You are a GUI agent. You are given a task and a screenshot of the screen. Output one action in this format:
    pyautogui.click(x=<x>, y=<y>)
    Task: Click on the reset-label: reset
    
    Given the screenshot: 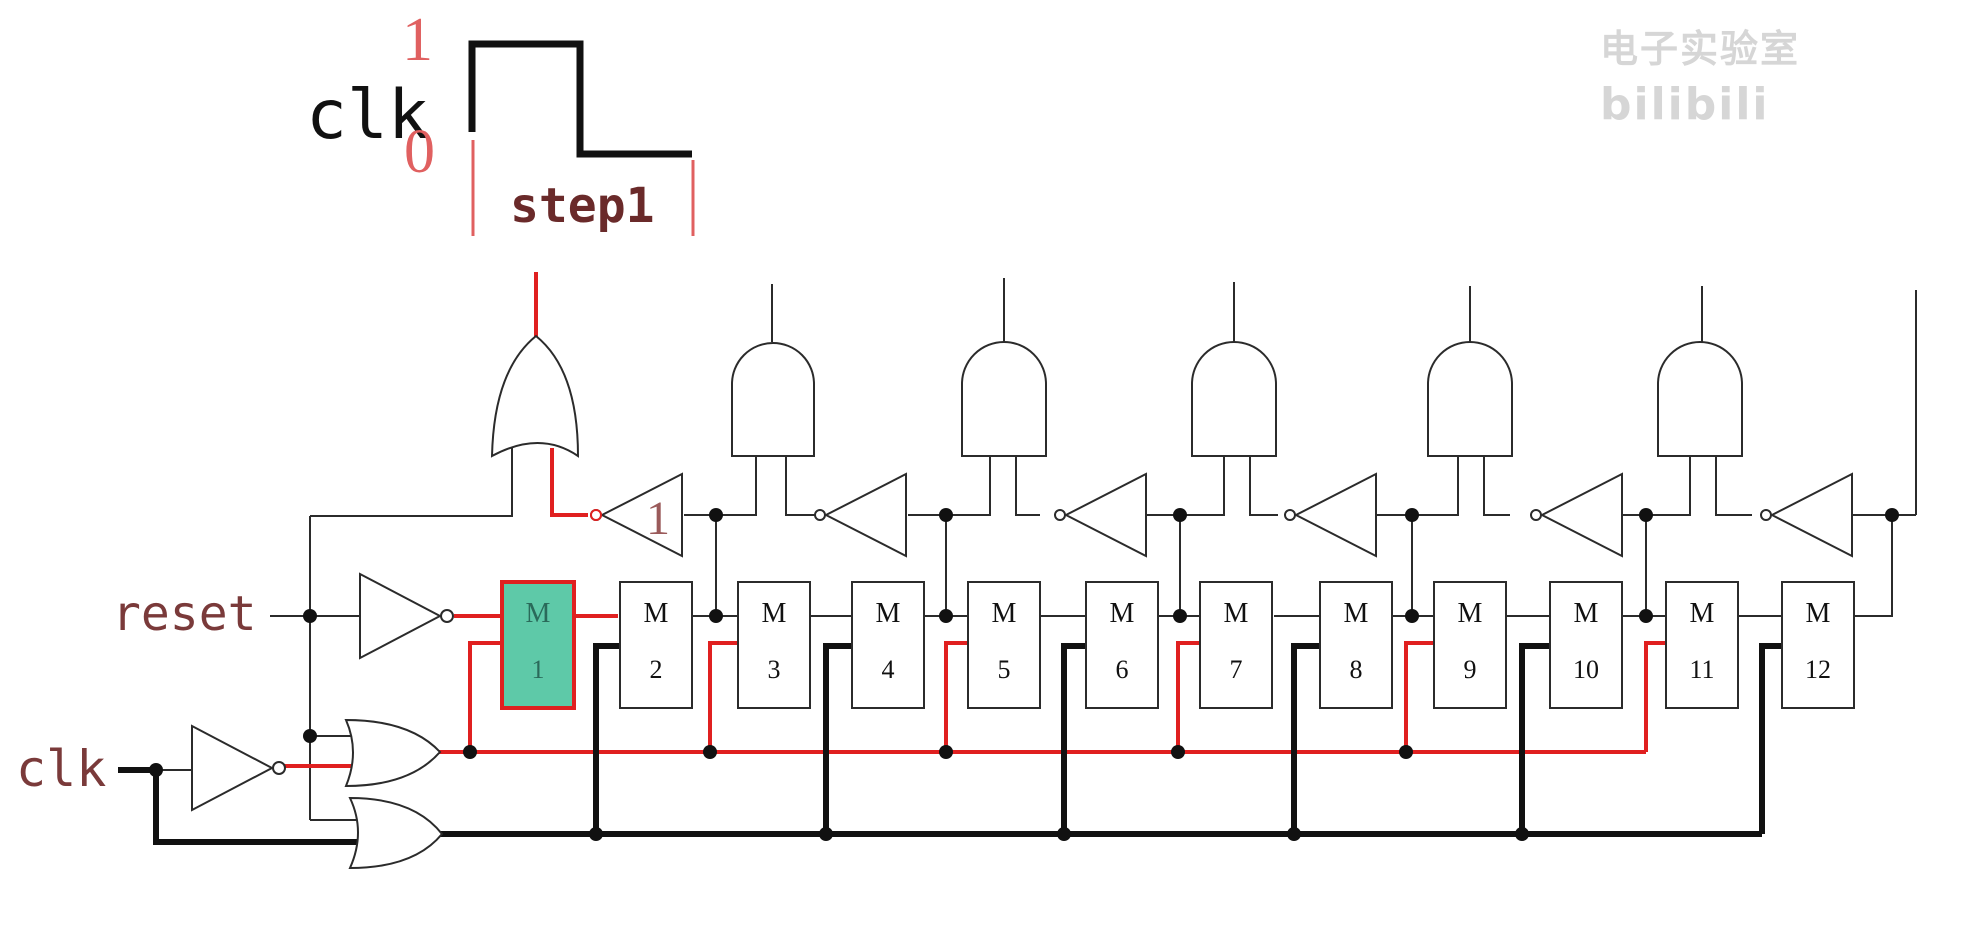 What is the action you would take?
    pyautogui.click(x=184, y=614)
    